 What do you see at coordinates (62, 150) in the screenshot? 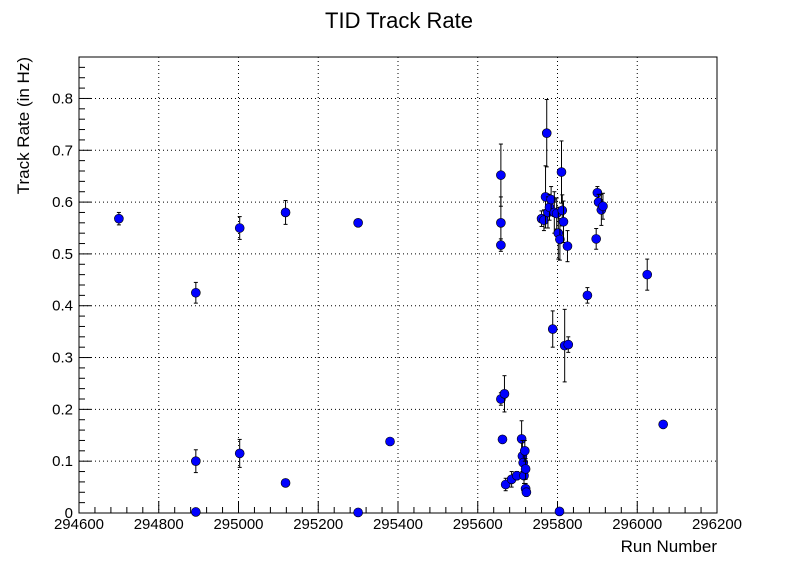
I see `y-tick-label: 0.7` at bounding box center [62, 150].